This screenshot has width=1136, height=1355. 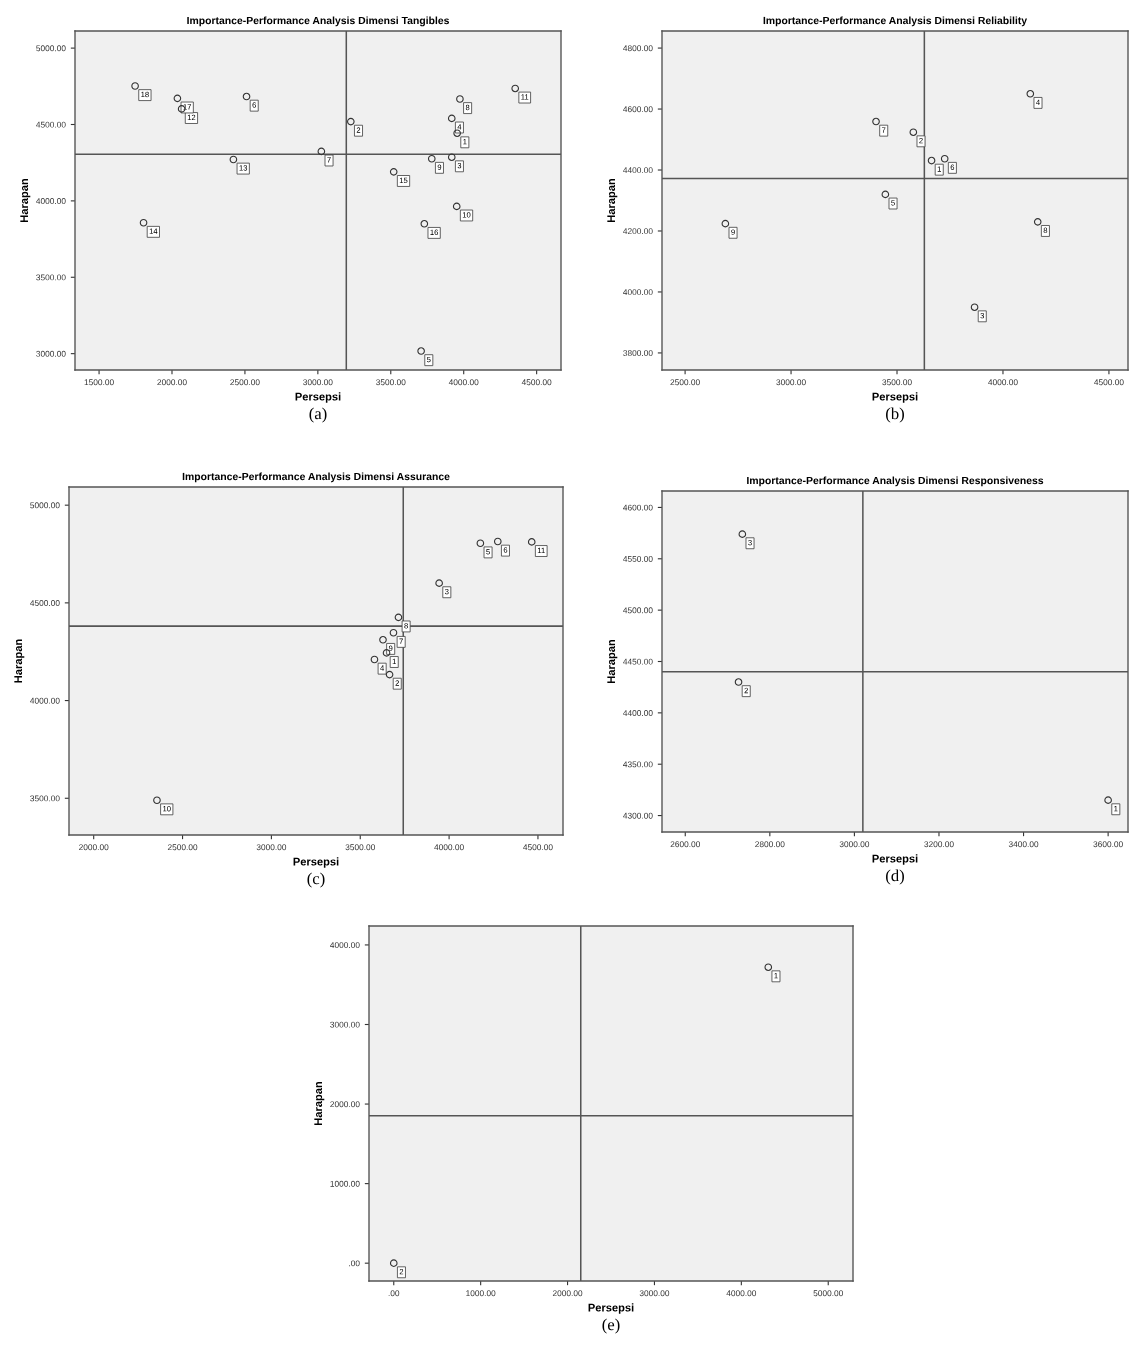 What do you see at coordinates (638, 815) in the screenshot?
I see `y-tick-label: 4300.00` at bounding box center [638, 815].